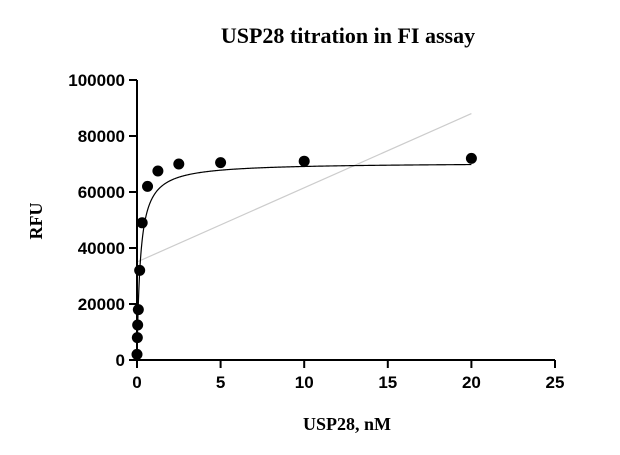  I want to click on y-axis-label: RFU, so click(36, 221).